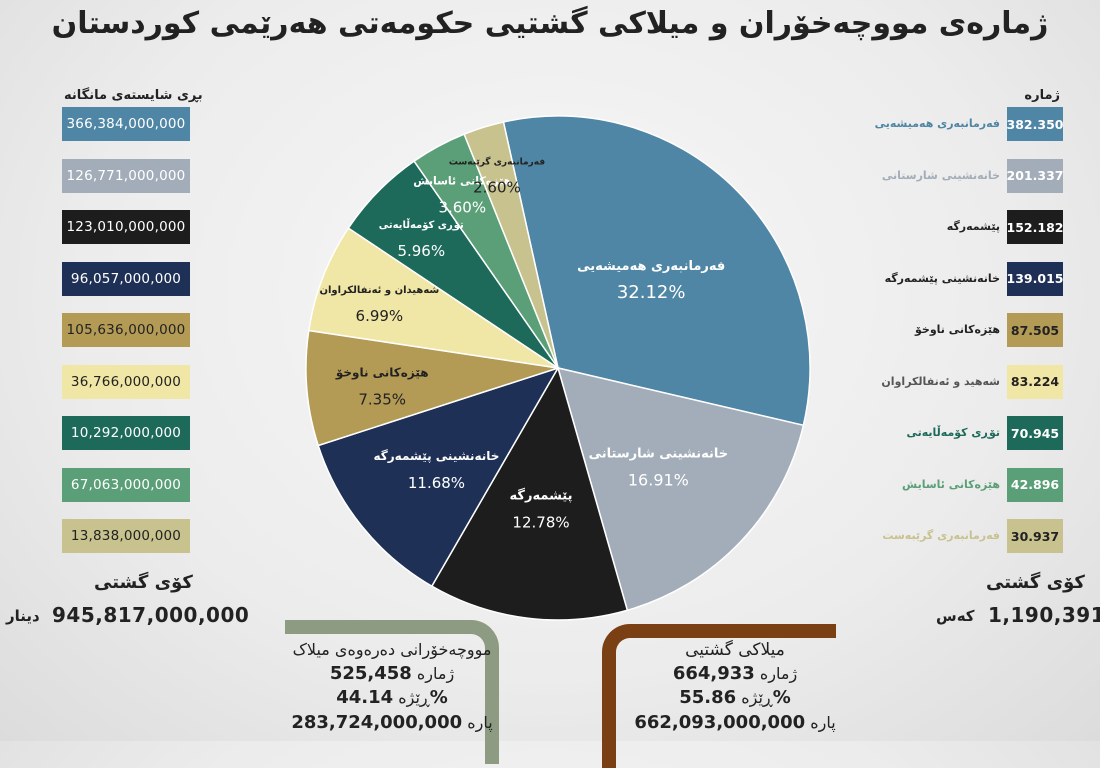  I want to click on slice-label: شەهیدان و ئەنفالکراوان, so click(379, 290).